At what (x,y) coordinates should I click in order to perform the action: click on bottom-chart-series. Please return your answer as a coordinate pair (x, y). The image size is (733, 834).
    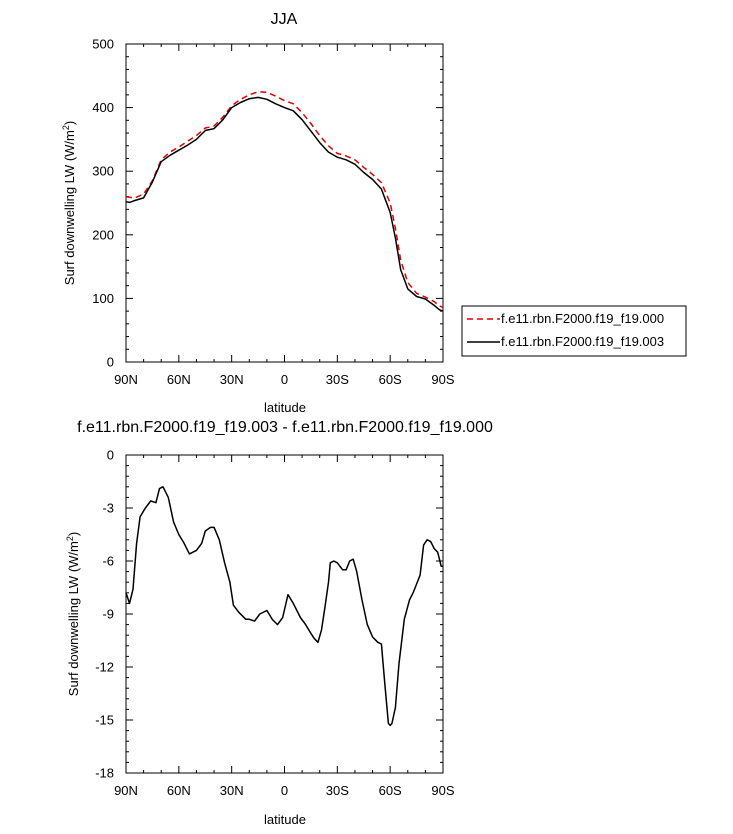
    Looking at the image, I should click on (284, 606).